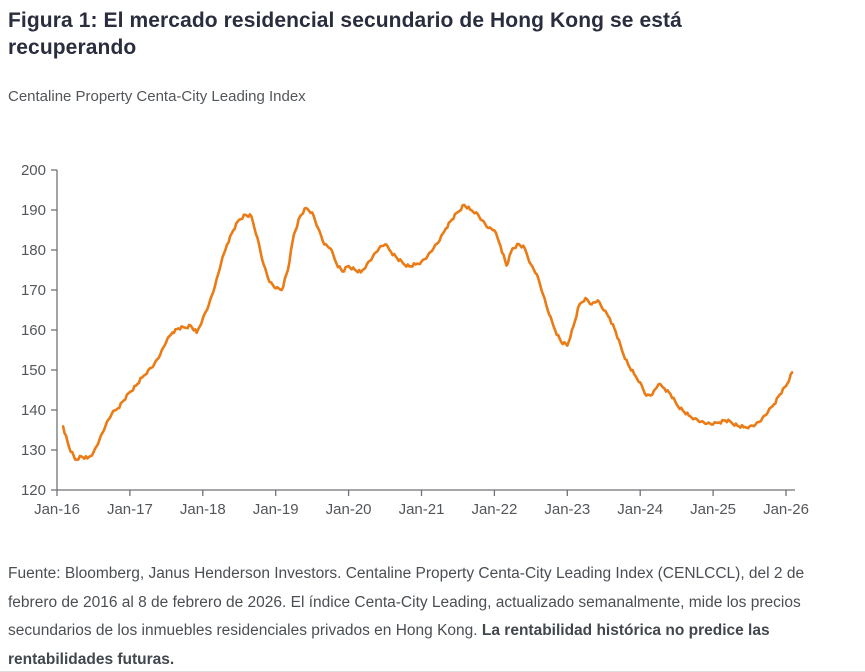 Image resolution: width=865 pixels, height=672 pixels. Describe the element at coordinates (567, 509) in the screenshot. I see `x-tick-label: Jan-23` at that location.